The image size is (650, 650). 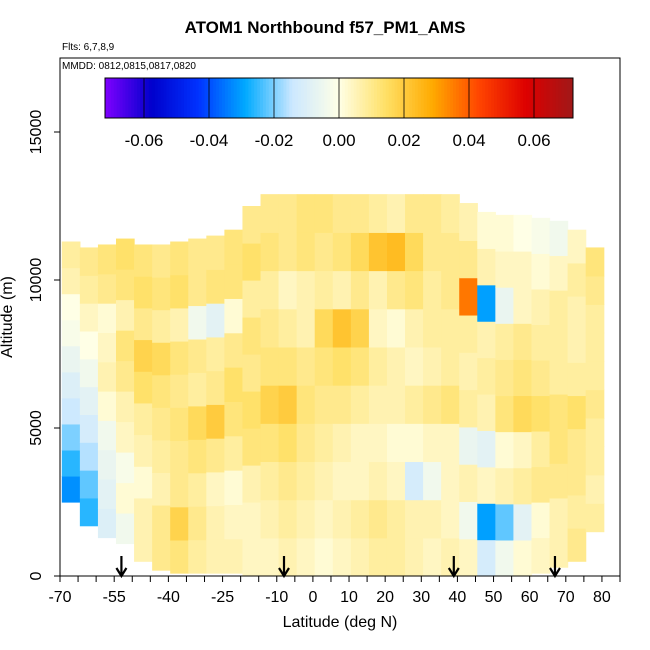 What do you see at coordinates (566, 597) in the screenshot?
I see `x-tick-label: 70` at bounding box center [566, 597].